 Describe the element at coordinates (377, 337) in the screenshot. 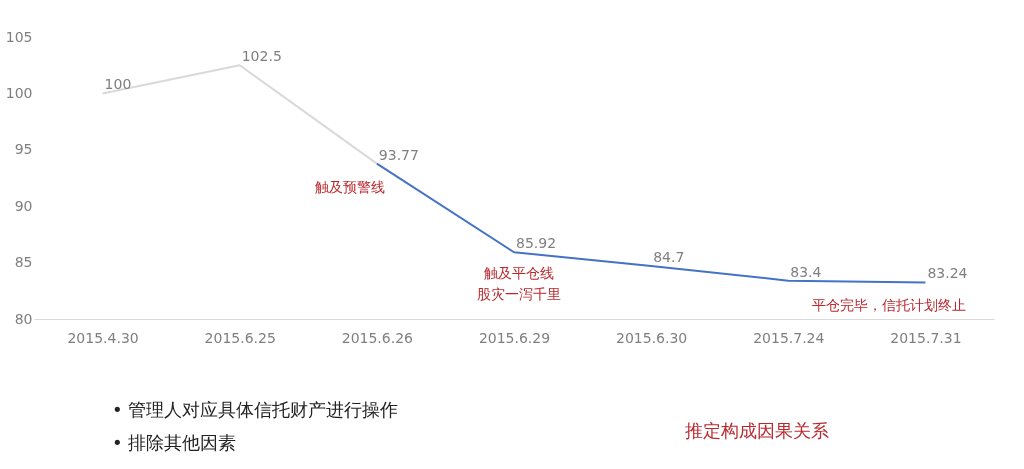

I see `x-tick-label: 2015.6.26` at that location.